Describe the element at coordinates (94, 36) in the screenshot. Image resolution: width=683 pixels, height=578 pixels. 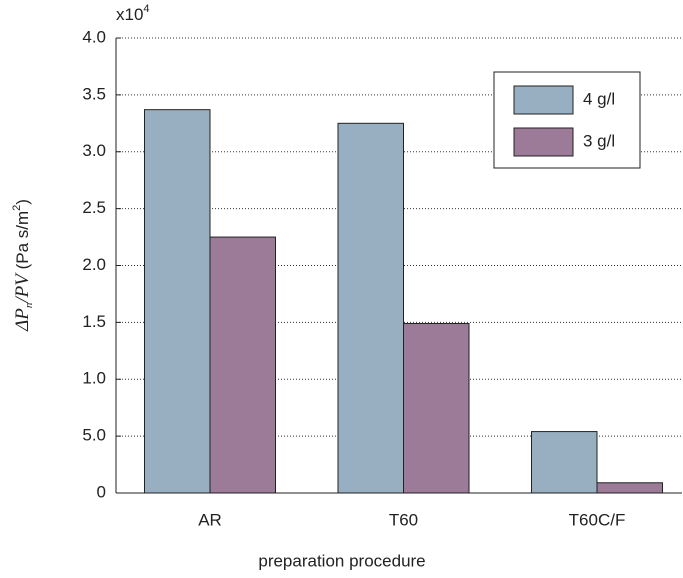
I see `y-tick-label: 4.0` at that location.